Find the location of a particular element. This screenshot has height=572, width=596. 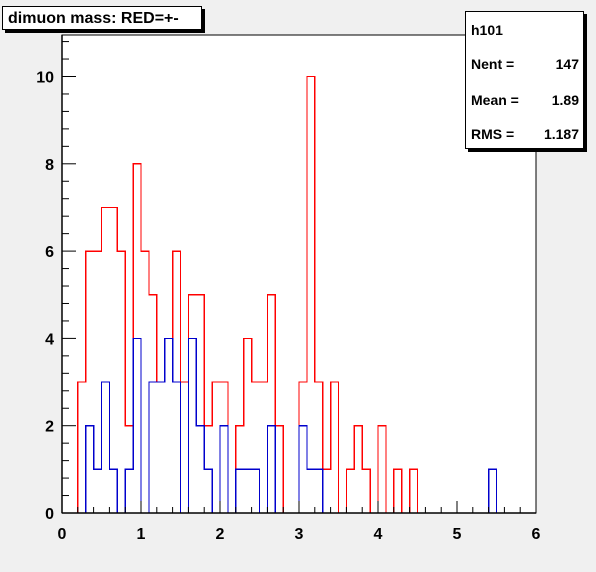

y-tick-label: 8 is located at coordinates (49, 165).